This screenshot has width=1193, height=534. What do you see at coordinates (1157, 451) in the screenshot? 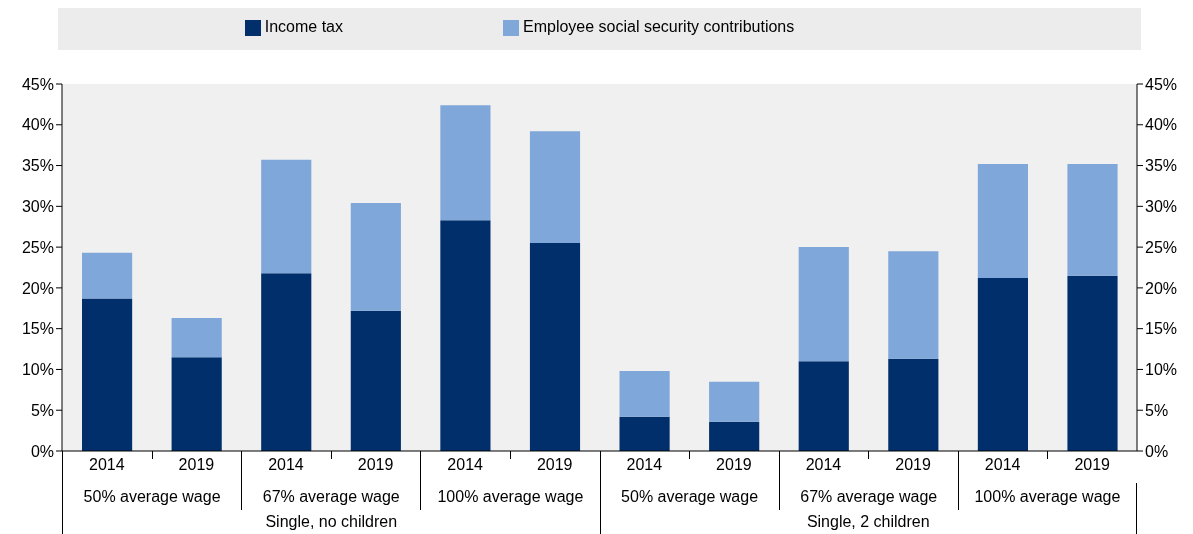
I see `y2-tick-label: 0%` at bounding box center [1157, 451].